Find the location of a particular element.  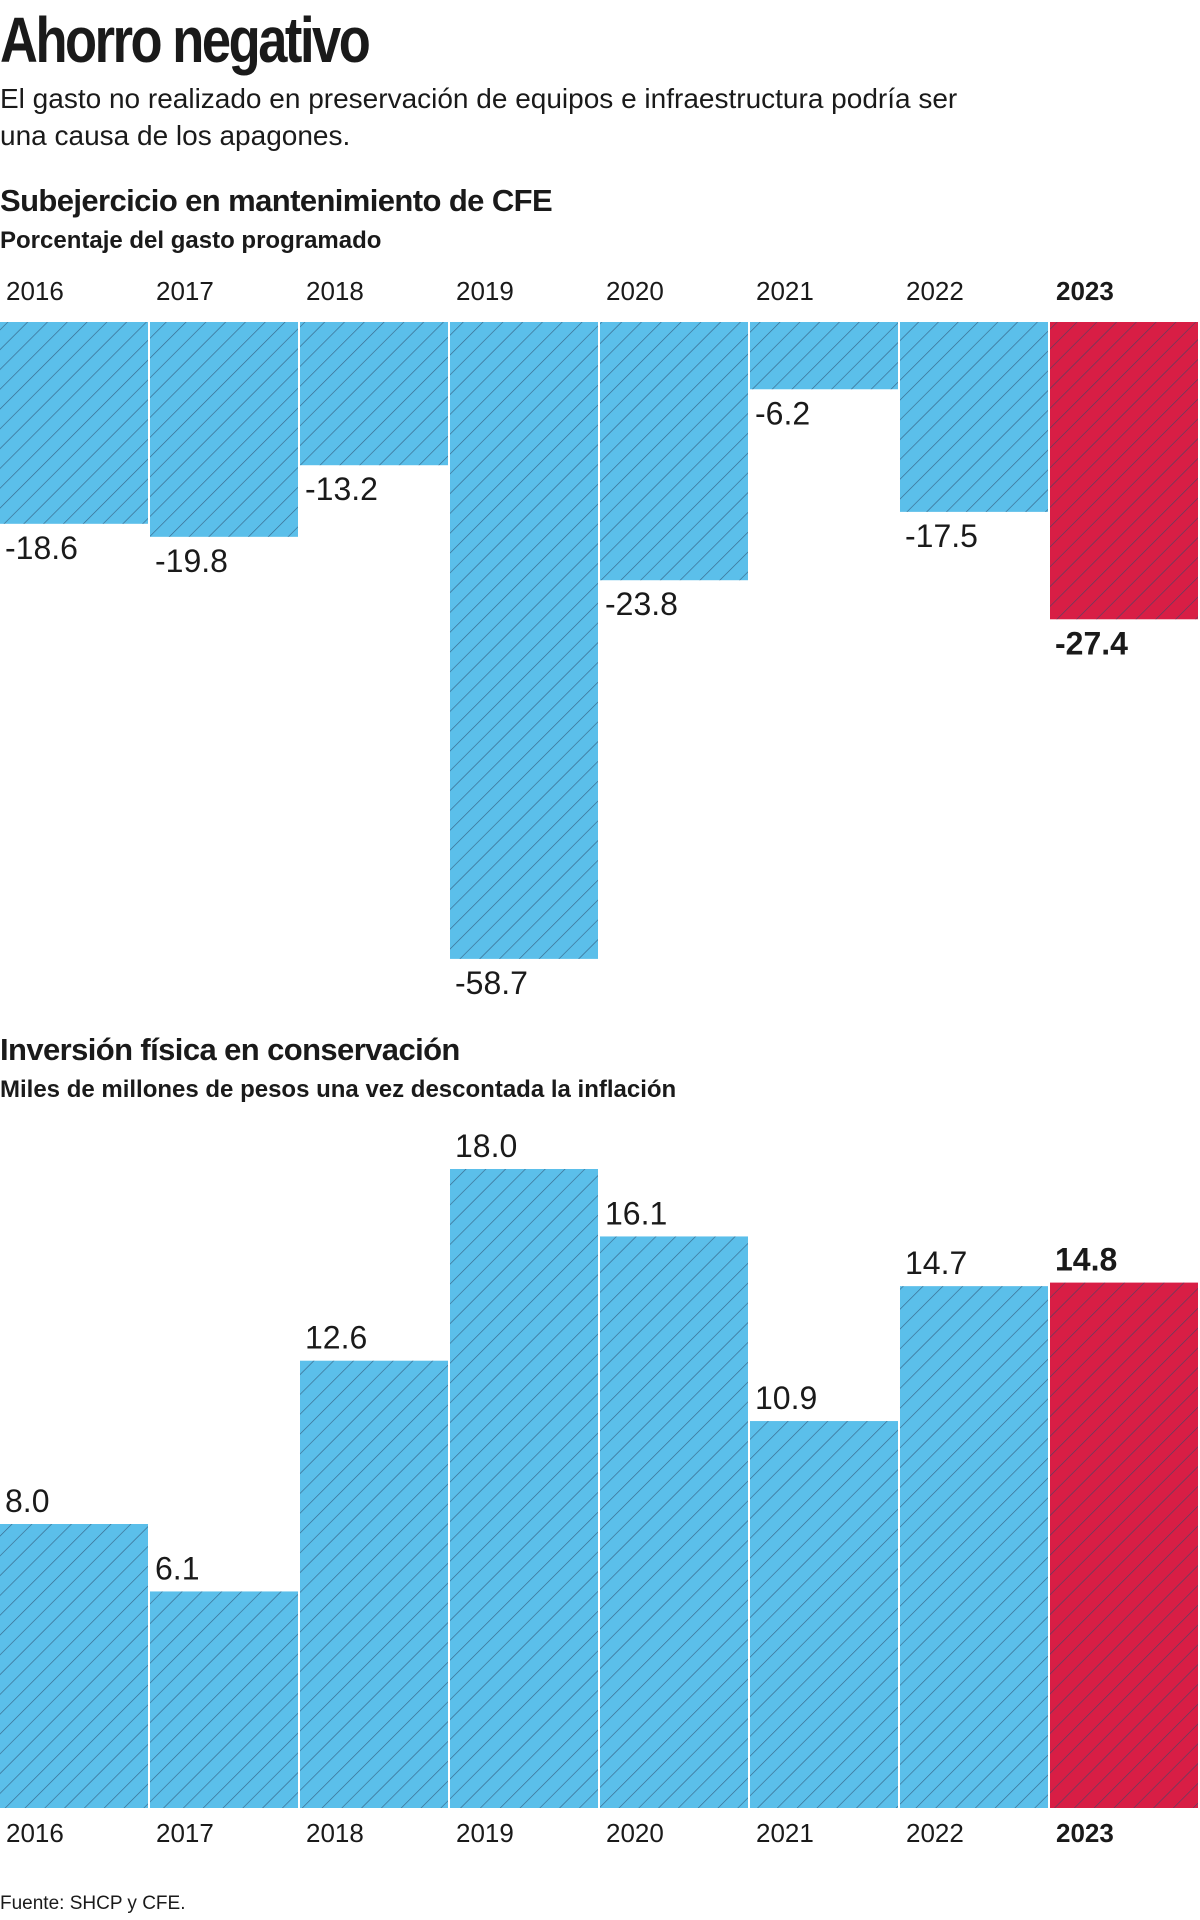

chart-1-title: Subejercicio en mantenimiento de CFE is located at coordinates (276, 200).